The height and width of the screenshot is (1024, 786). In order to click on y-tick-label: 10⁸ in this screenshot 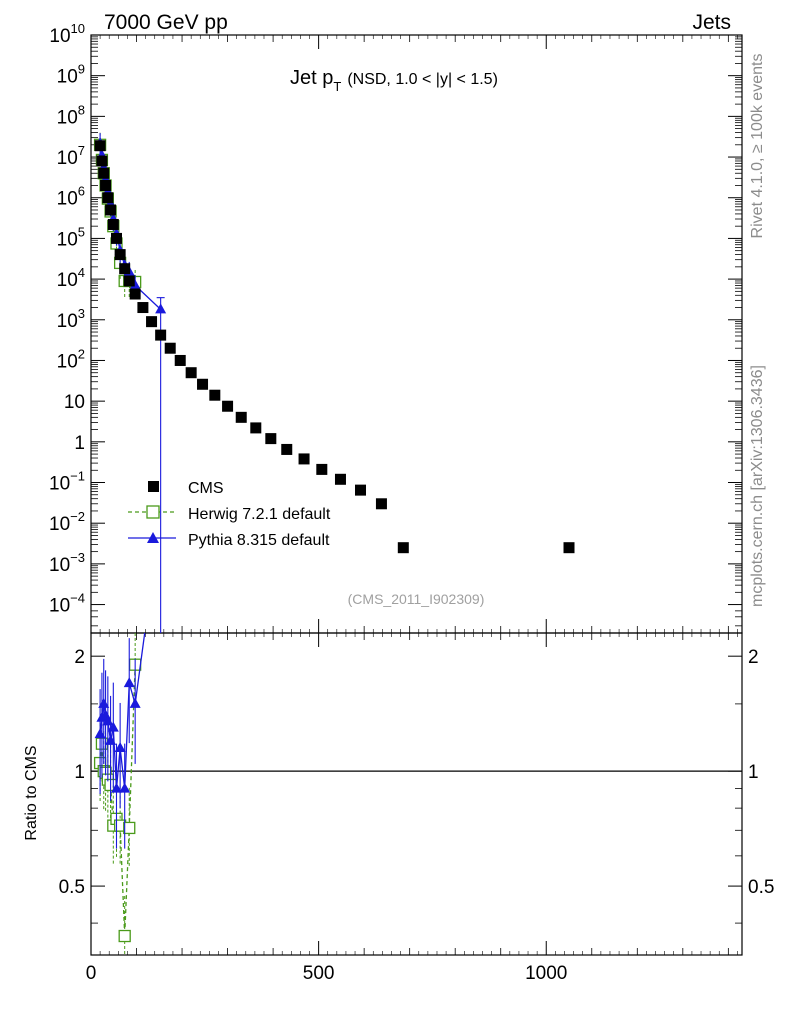, I will do `click(71, 115)`.